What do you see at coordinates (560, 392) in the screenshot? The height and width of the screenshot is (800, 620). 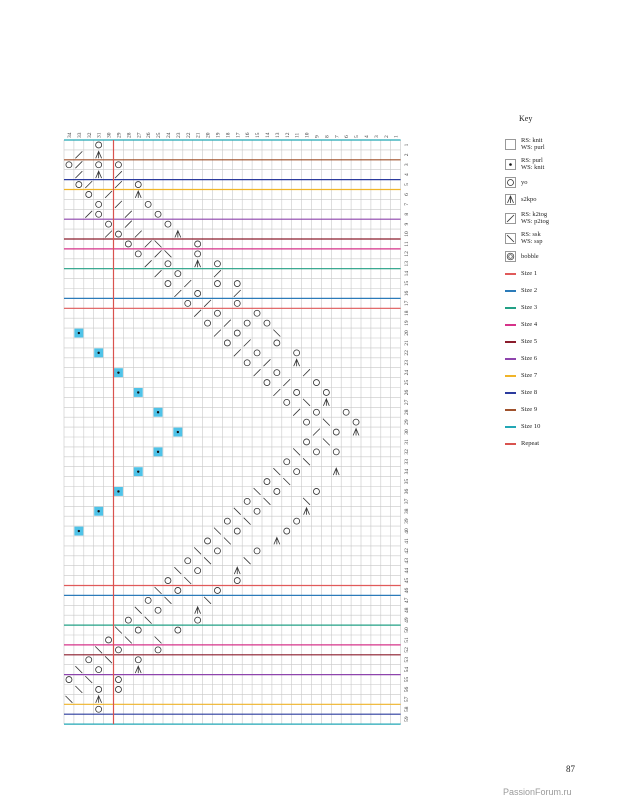 I see `key-item: Size 8` at bounding box center [560, 392].